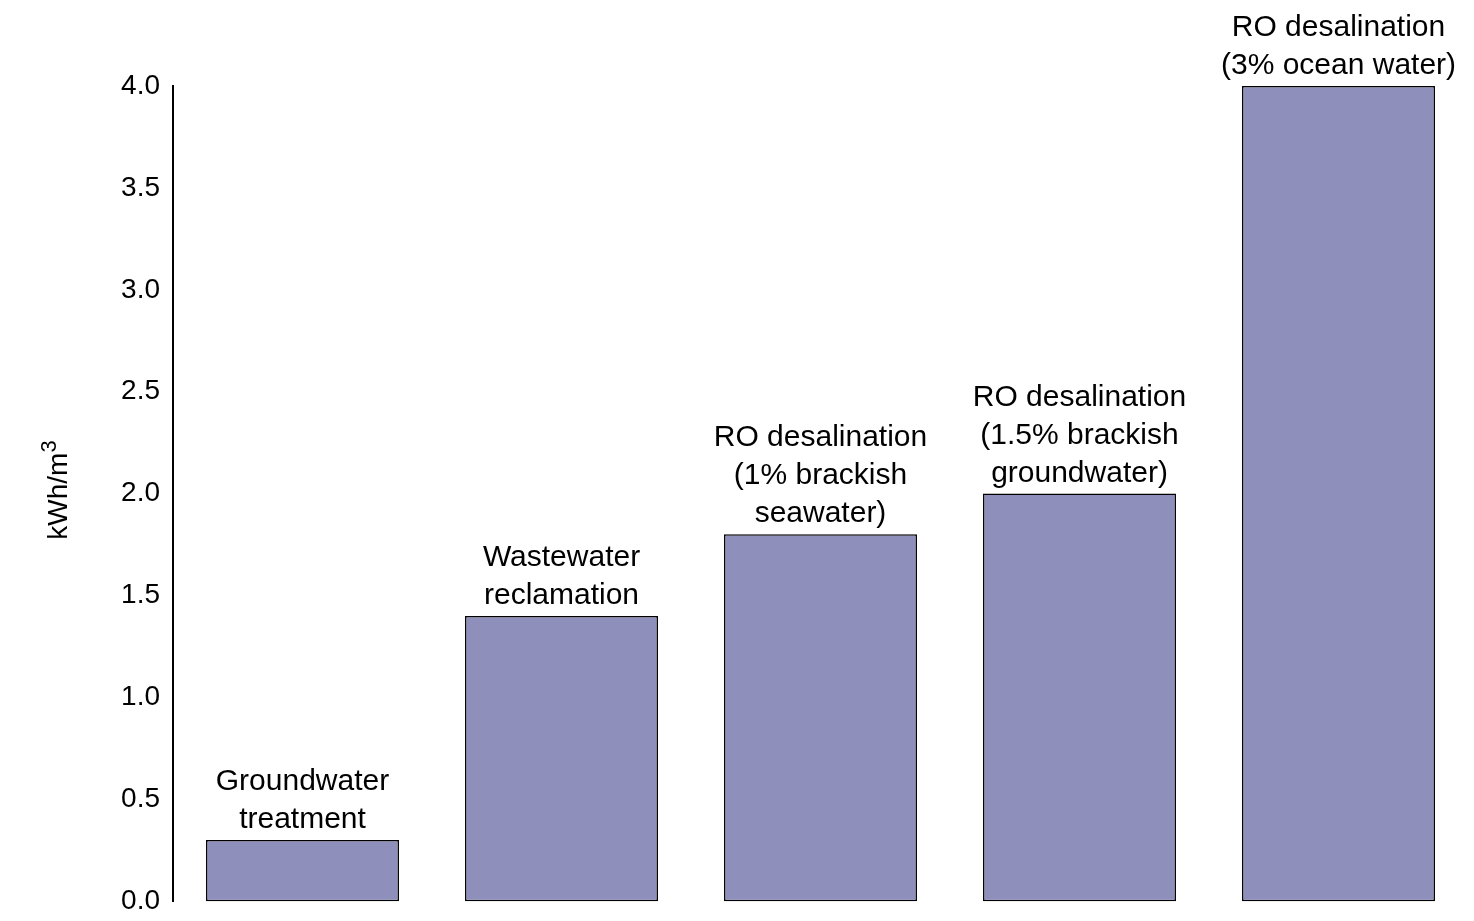  What do you see at coordinates (140, 186) in the screenshot?
I see `y-tick-label: 3.5` at bounding box center [140, 186].